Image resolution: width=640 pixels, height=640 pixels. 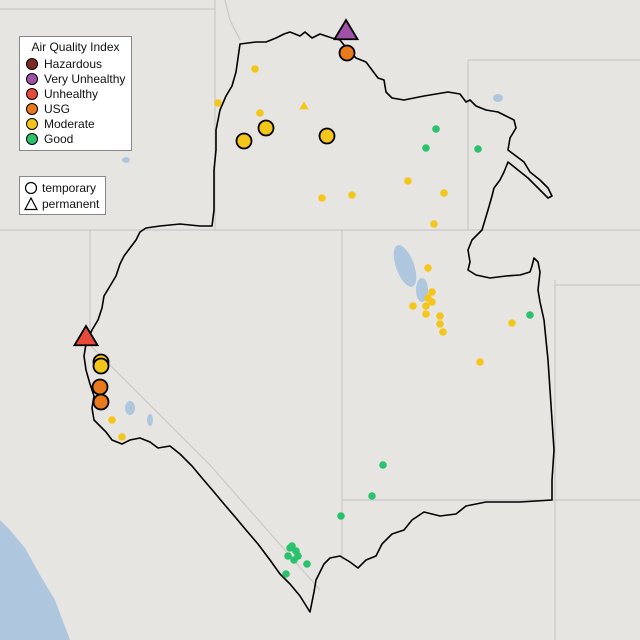 I want to click on legend-label-hazardous: Hazardous, so click(x=73, y=64).